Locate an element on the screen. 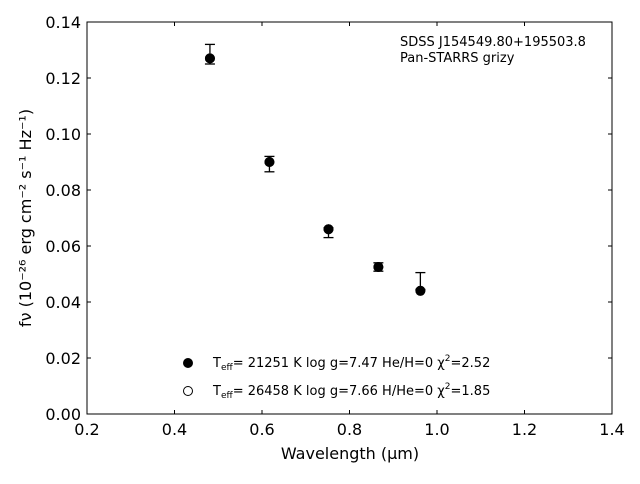 Image resolution: width=640 pixels, height=484 pixels. legend-marker-open is located at coordinates (188, 391).